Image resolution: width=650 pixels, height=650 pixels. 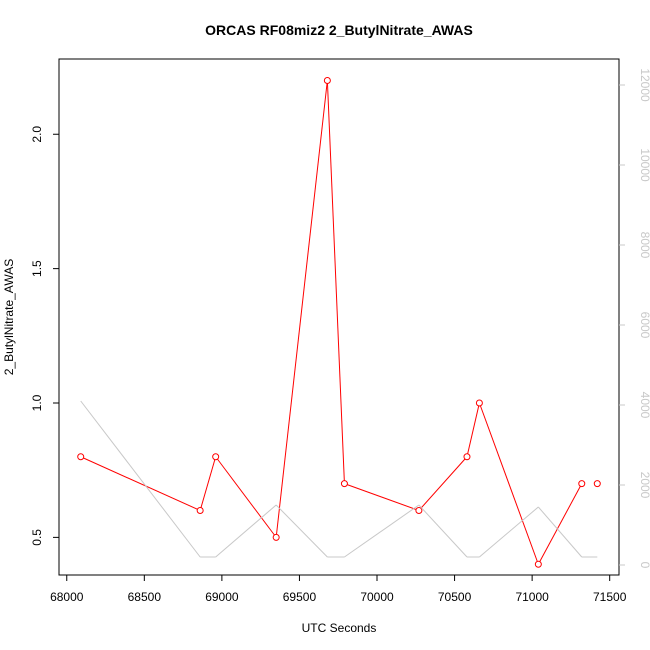 What do you see at coordinates (532, 597) in the screenshot?
I see `x-tick-label: 71000` at bounding box center [532, 597].